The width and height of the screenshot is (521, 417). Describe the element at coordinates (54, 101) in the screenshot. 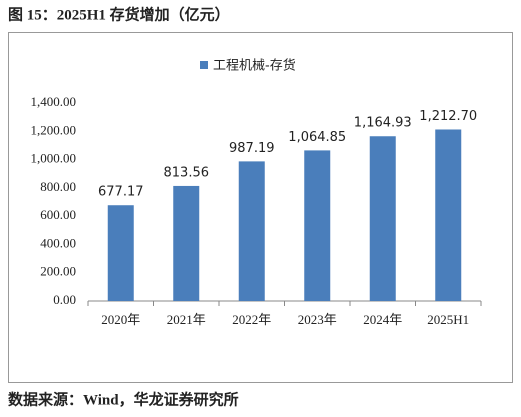

I see `y-tick-label: 1,400.00` at that location.